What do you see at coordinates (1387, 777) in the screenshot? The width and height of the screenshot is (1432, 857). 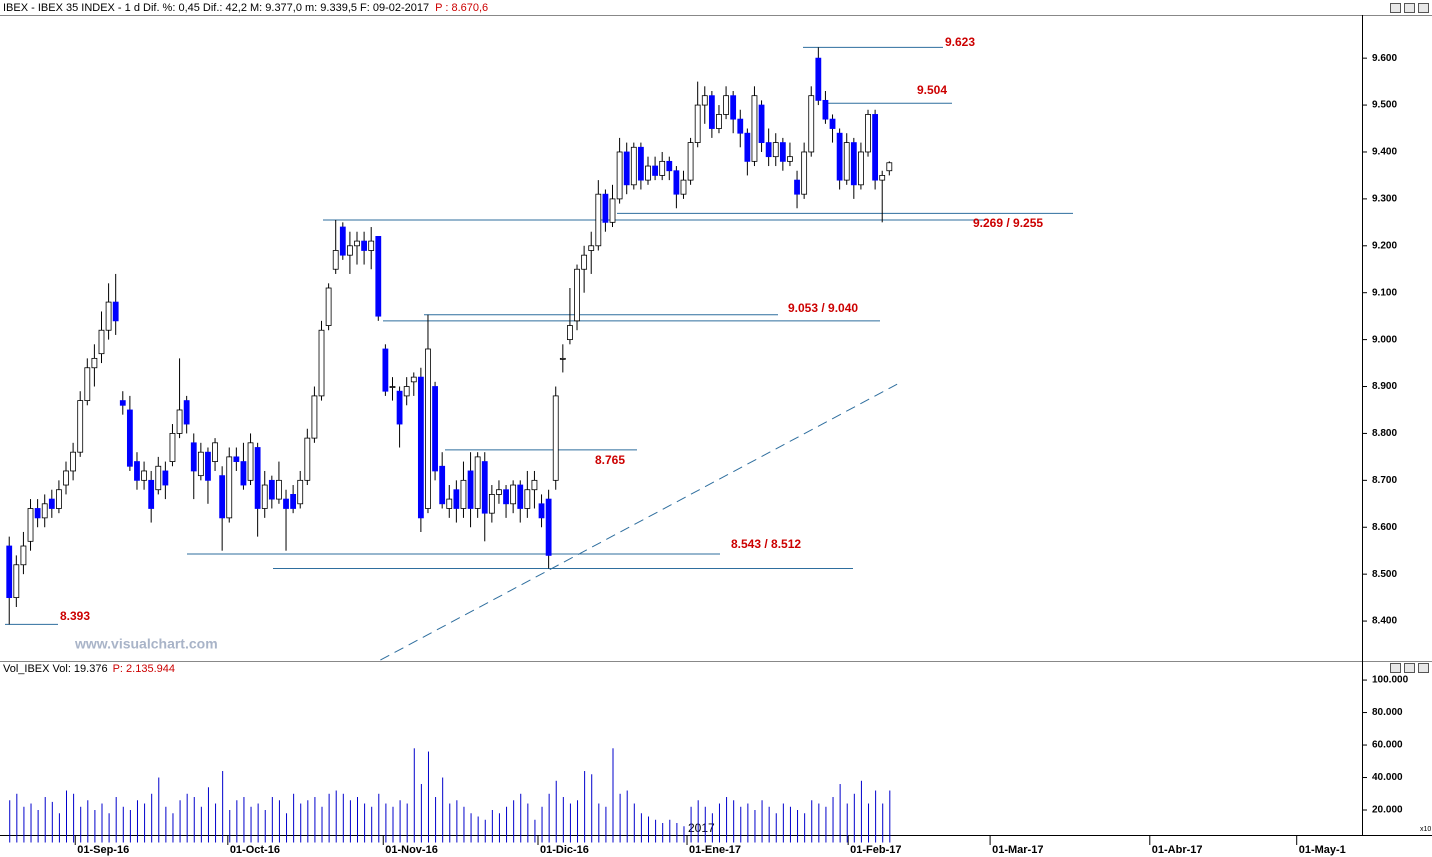 I see `y-tick-label: 40.000` at bounding box center [1387, 777].